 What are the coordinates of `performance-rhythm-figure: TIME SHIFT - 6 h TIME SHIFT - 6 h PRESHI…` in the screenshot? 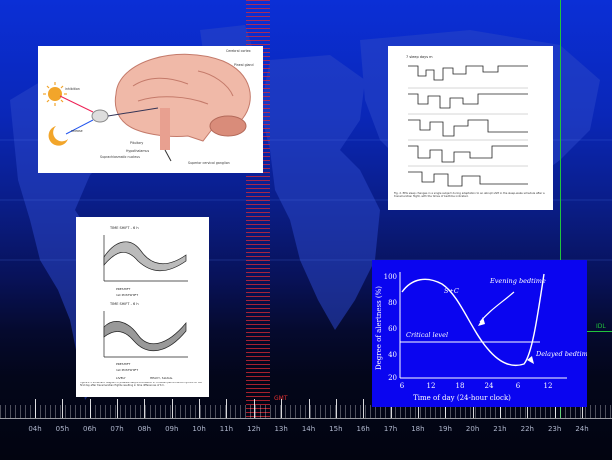 It's located at (142, 307).